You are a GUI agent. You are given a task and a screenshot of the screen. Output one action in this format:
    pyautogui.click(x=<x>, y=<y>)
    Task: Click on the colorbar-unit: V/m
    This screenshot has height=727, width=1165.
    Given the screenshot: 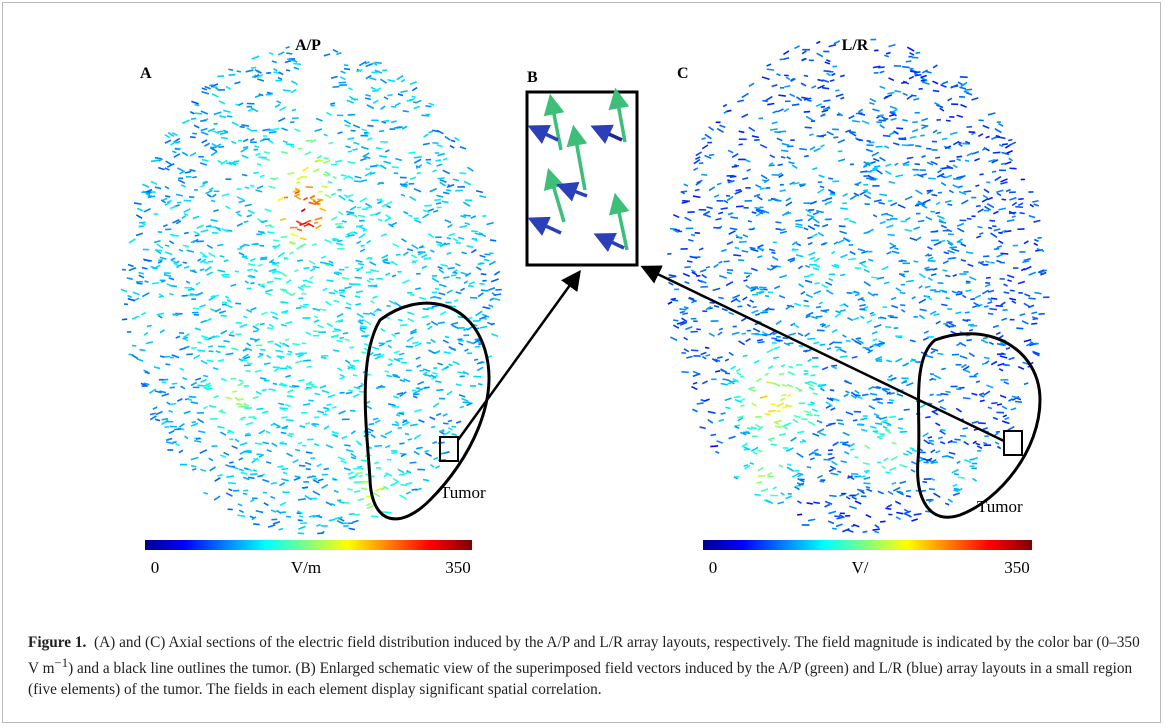 What is the action you would take?
    pyautogui.click(x=306, y=567)
    